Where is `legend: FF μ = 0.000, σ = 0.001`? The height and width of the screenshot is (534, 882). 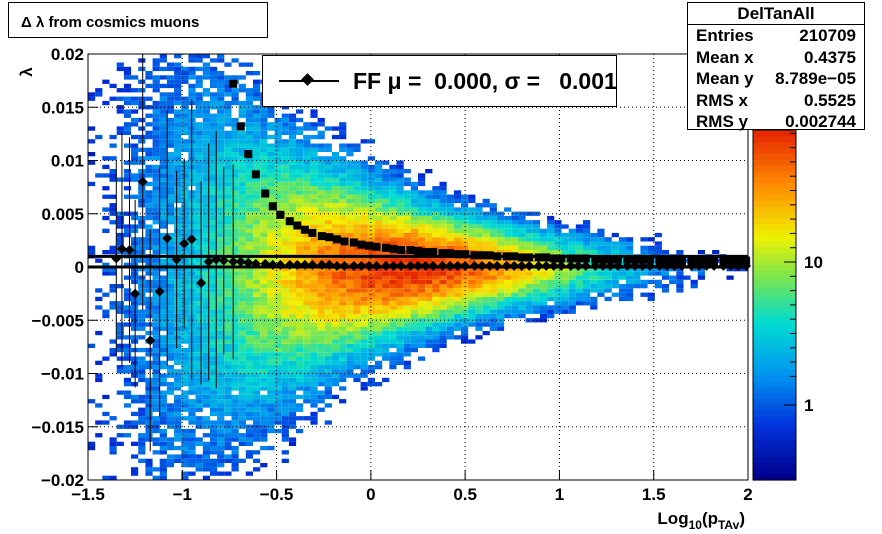 legend: FF μ = 0.000, σ = 0.001 is located at coordinates (439, 81).